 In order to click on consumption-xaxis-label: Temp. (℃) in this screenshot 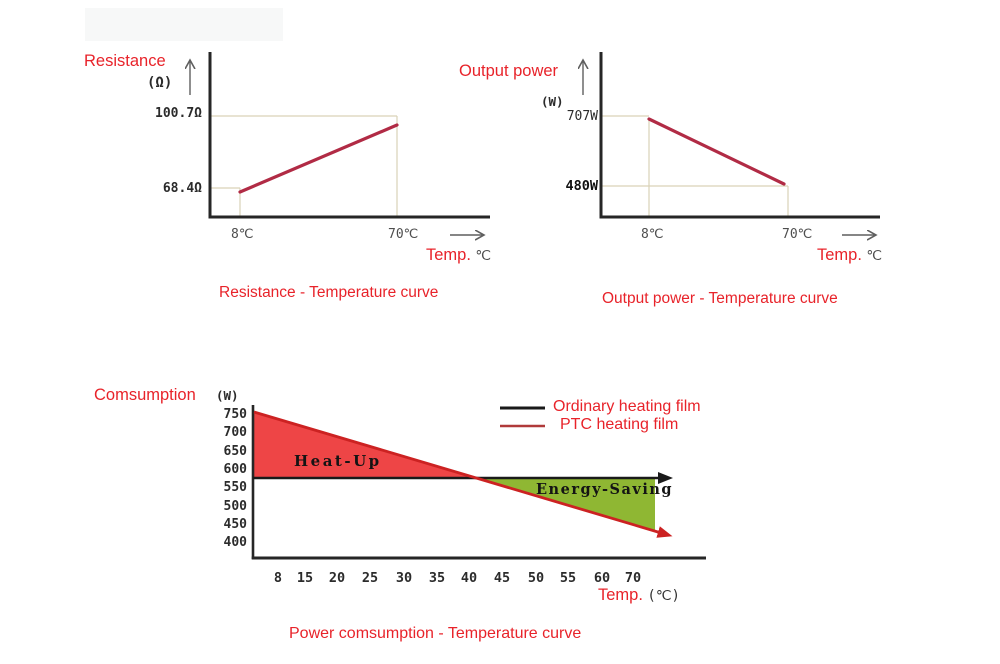, I will do `click(639, 595)`.